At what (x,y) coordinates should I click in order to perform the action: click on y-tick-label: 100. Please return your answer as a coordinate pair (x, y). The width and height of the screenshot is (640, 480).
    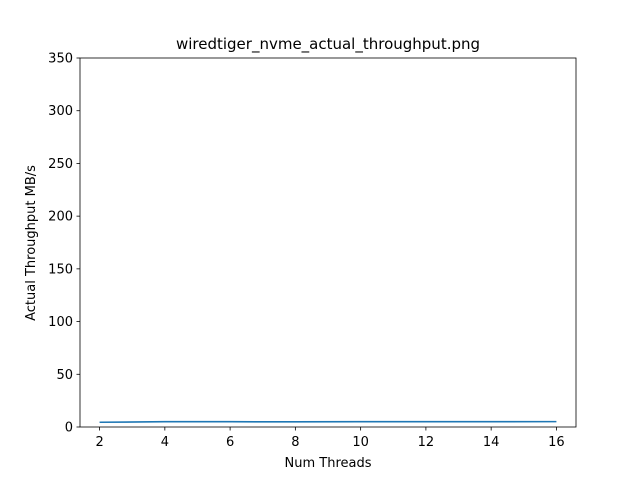
    Looking at the image, I should click on (60, 322).